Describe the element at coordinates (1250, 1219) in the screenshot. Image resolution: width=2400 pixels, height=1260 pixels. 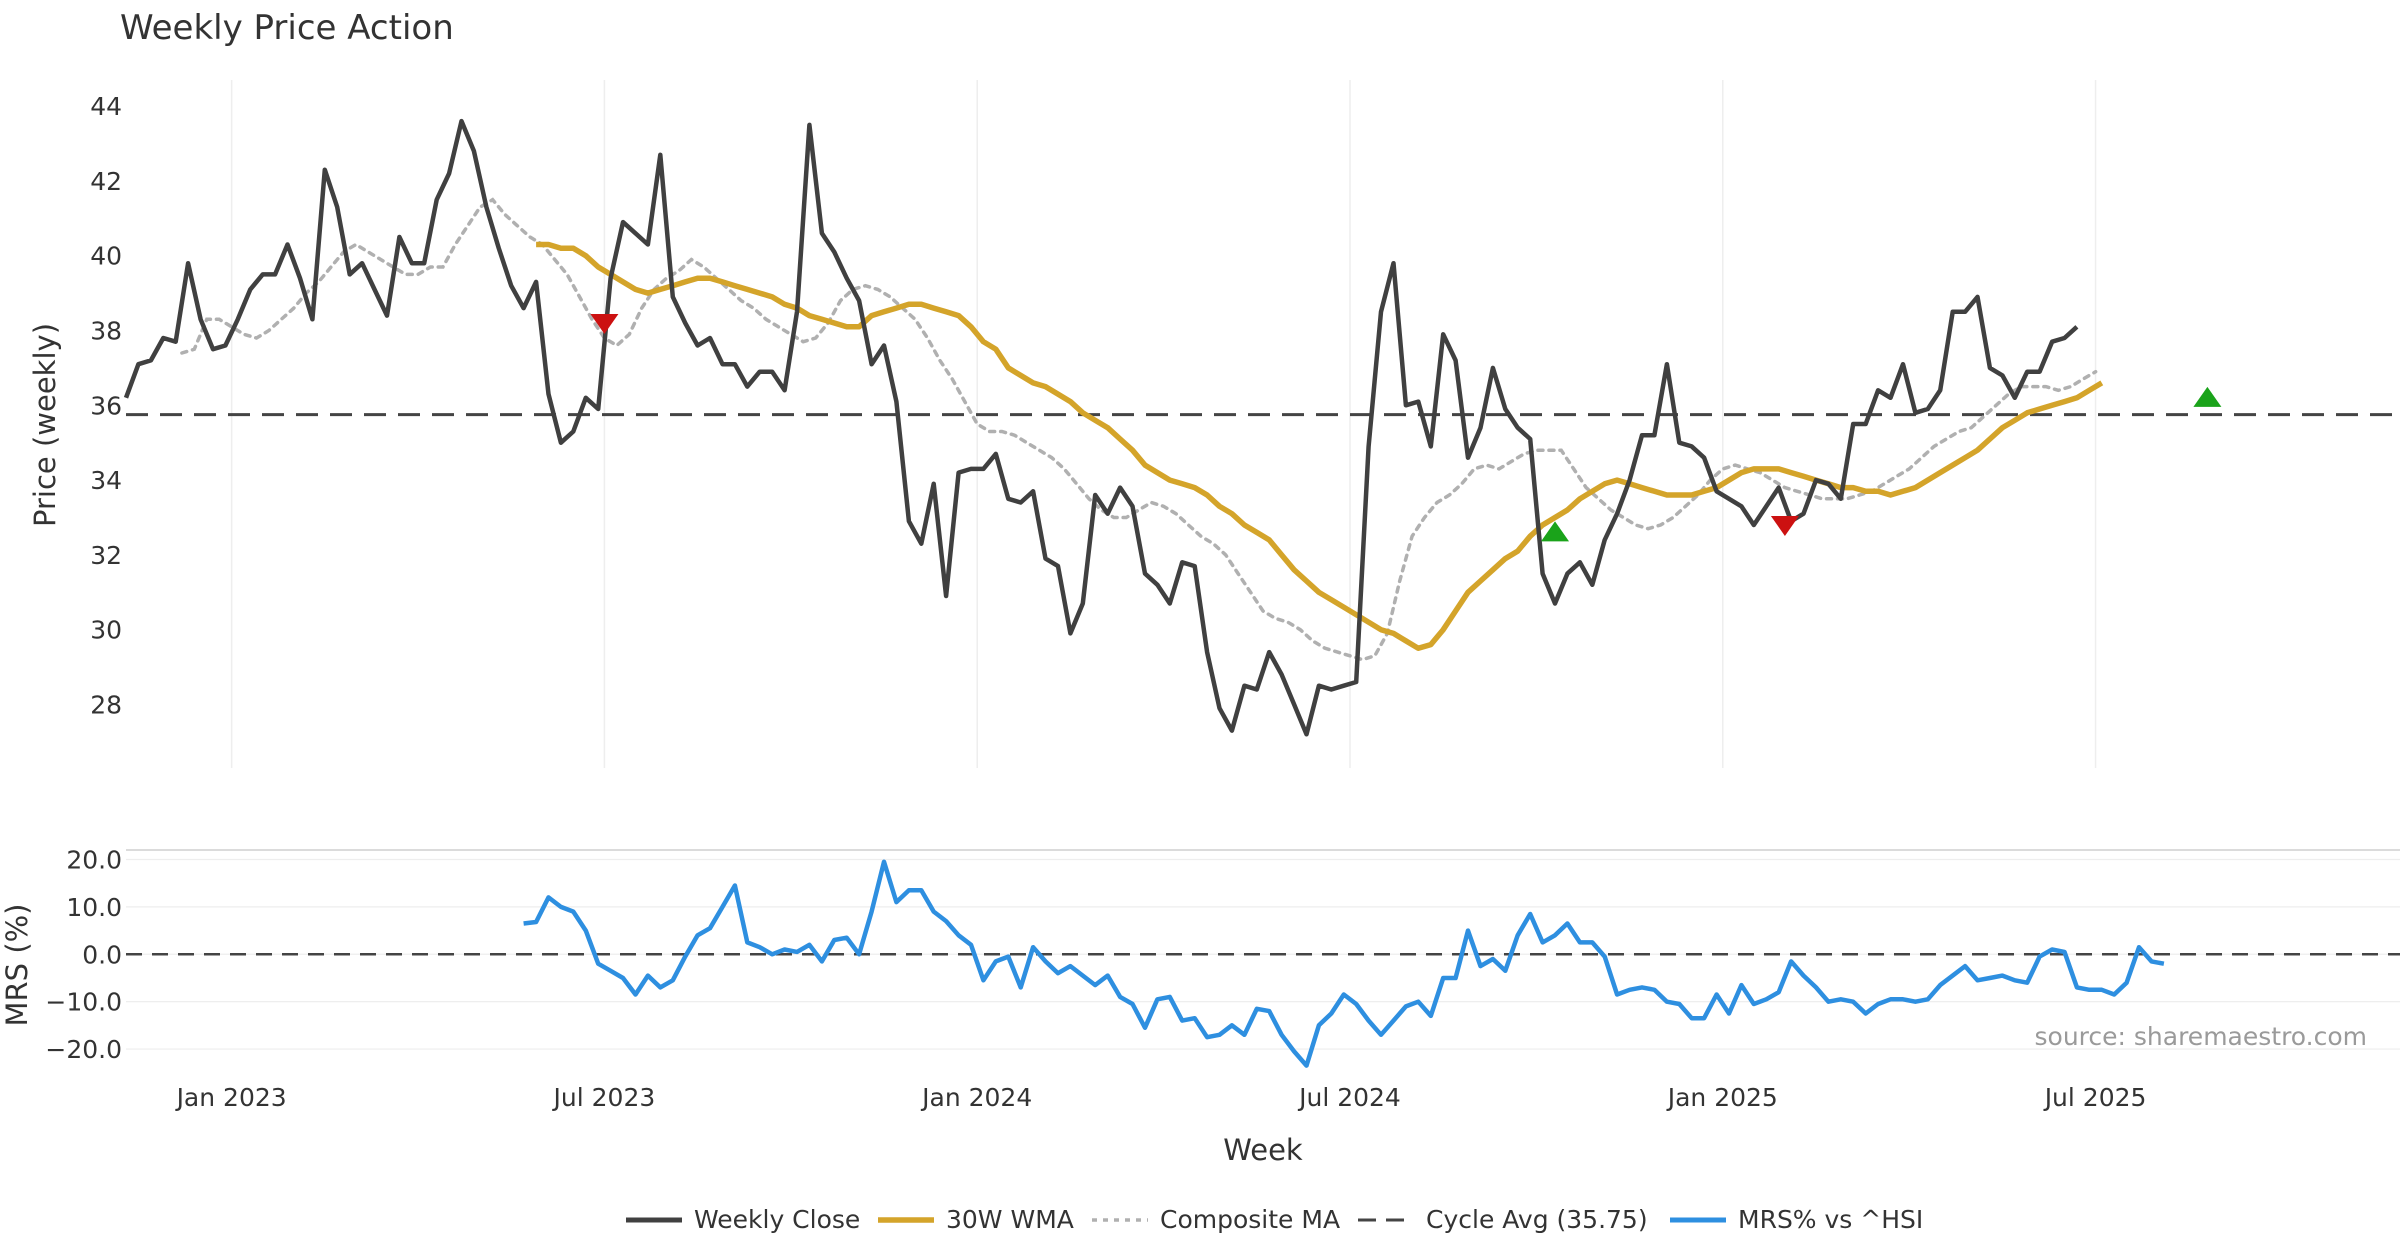
I see `legend-label-composite: Composite MA` at that location.